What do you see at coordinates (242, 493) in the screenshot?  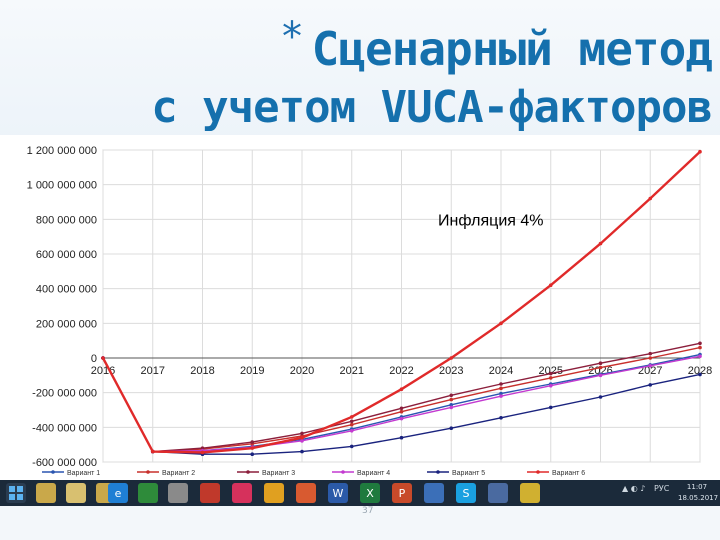 I see `player-icon` at bounding box center [242, 493].